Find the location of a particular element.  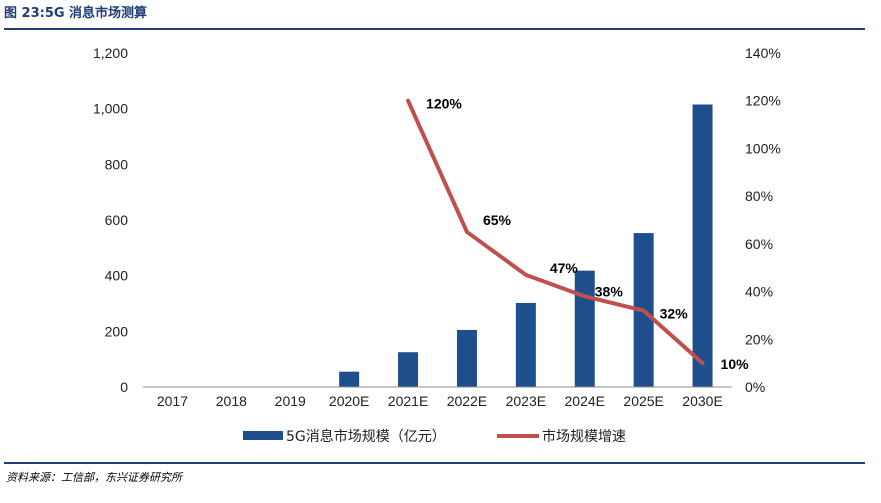

line-data-label: 120% is located at coordinates (444, 104).